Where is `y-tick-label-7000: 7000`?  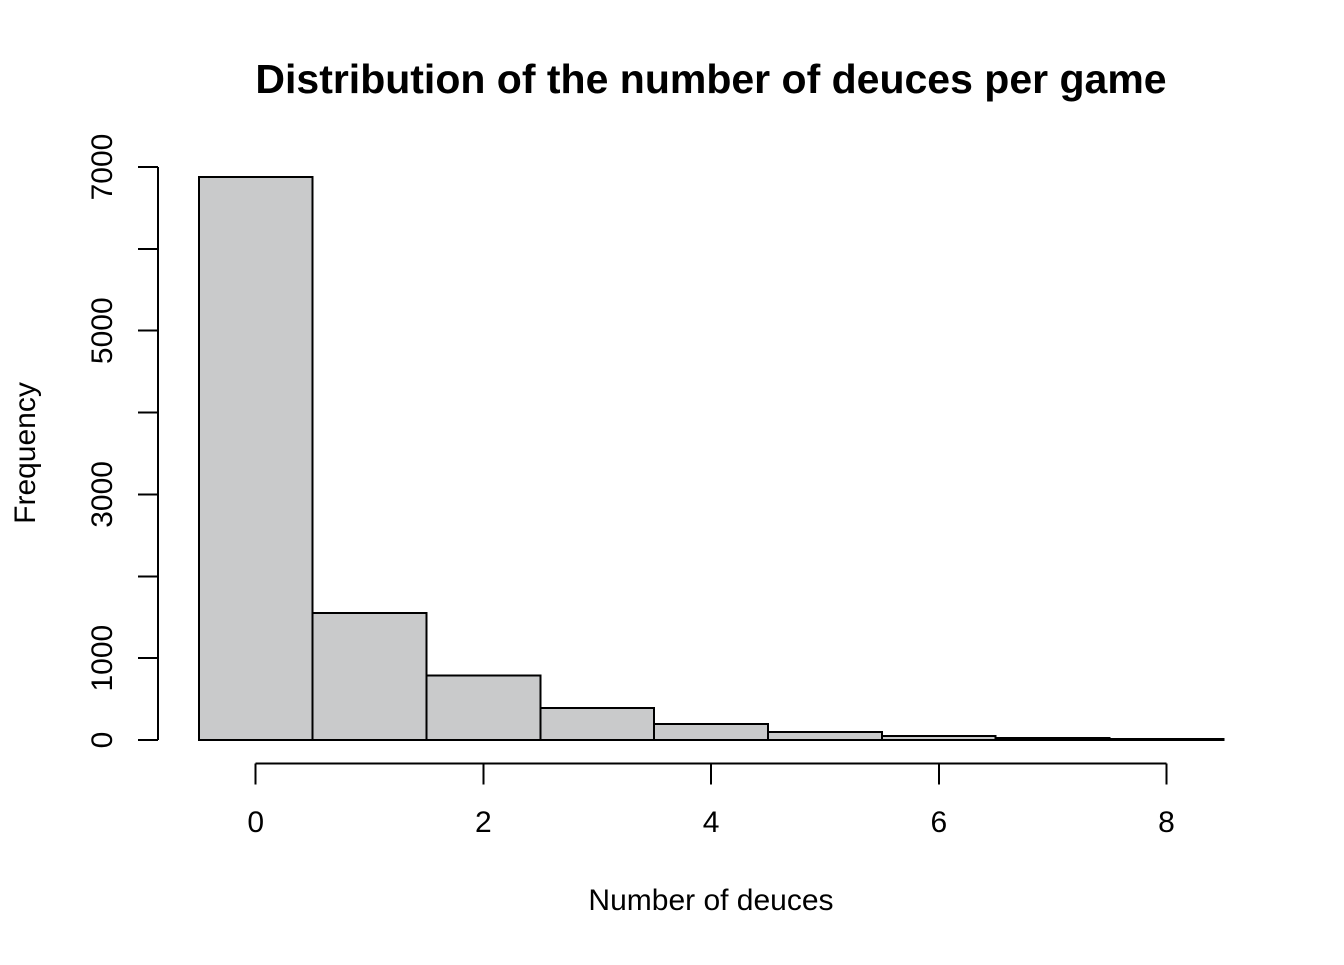 y-tick-label-7000: 7000 is located at coordinates (102, 167).